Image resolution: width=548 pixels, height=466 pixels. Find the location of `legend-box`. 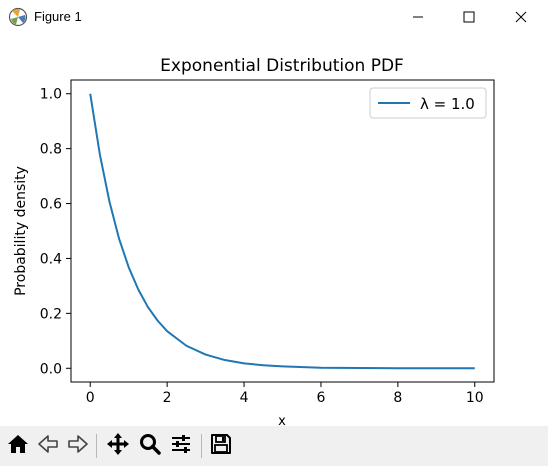

legend-box is located at coordinates (428, 103).